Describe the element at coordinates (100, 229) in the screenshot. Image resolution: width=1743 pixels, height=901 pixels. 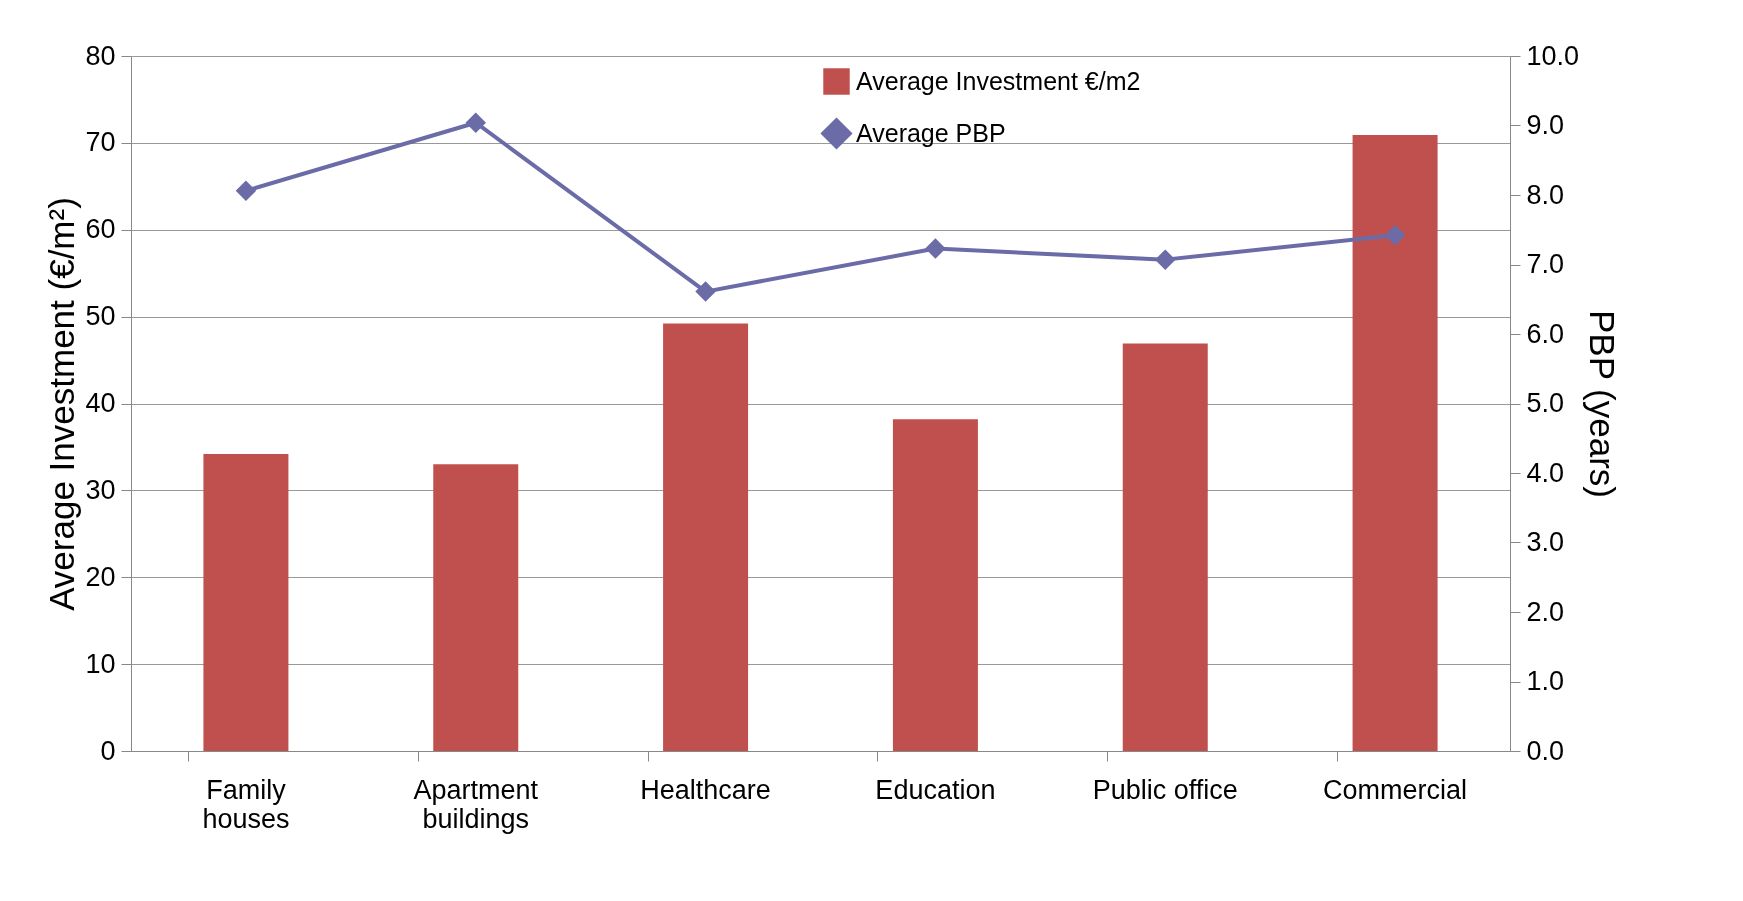
I see `y-tick-label: 60` at that location.